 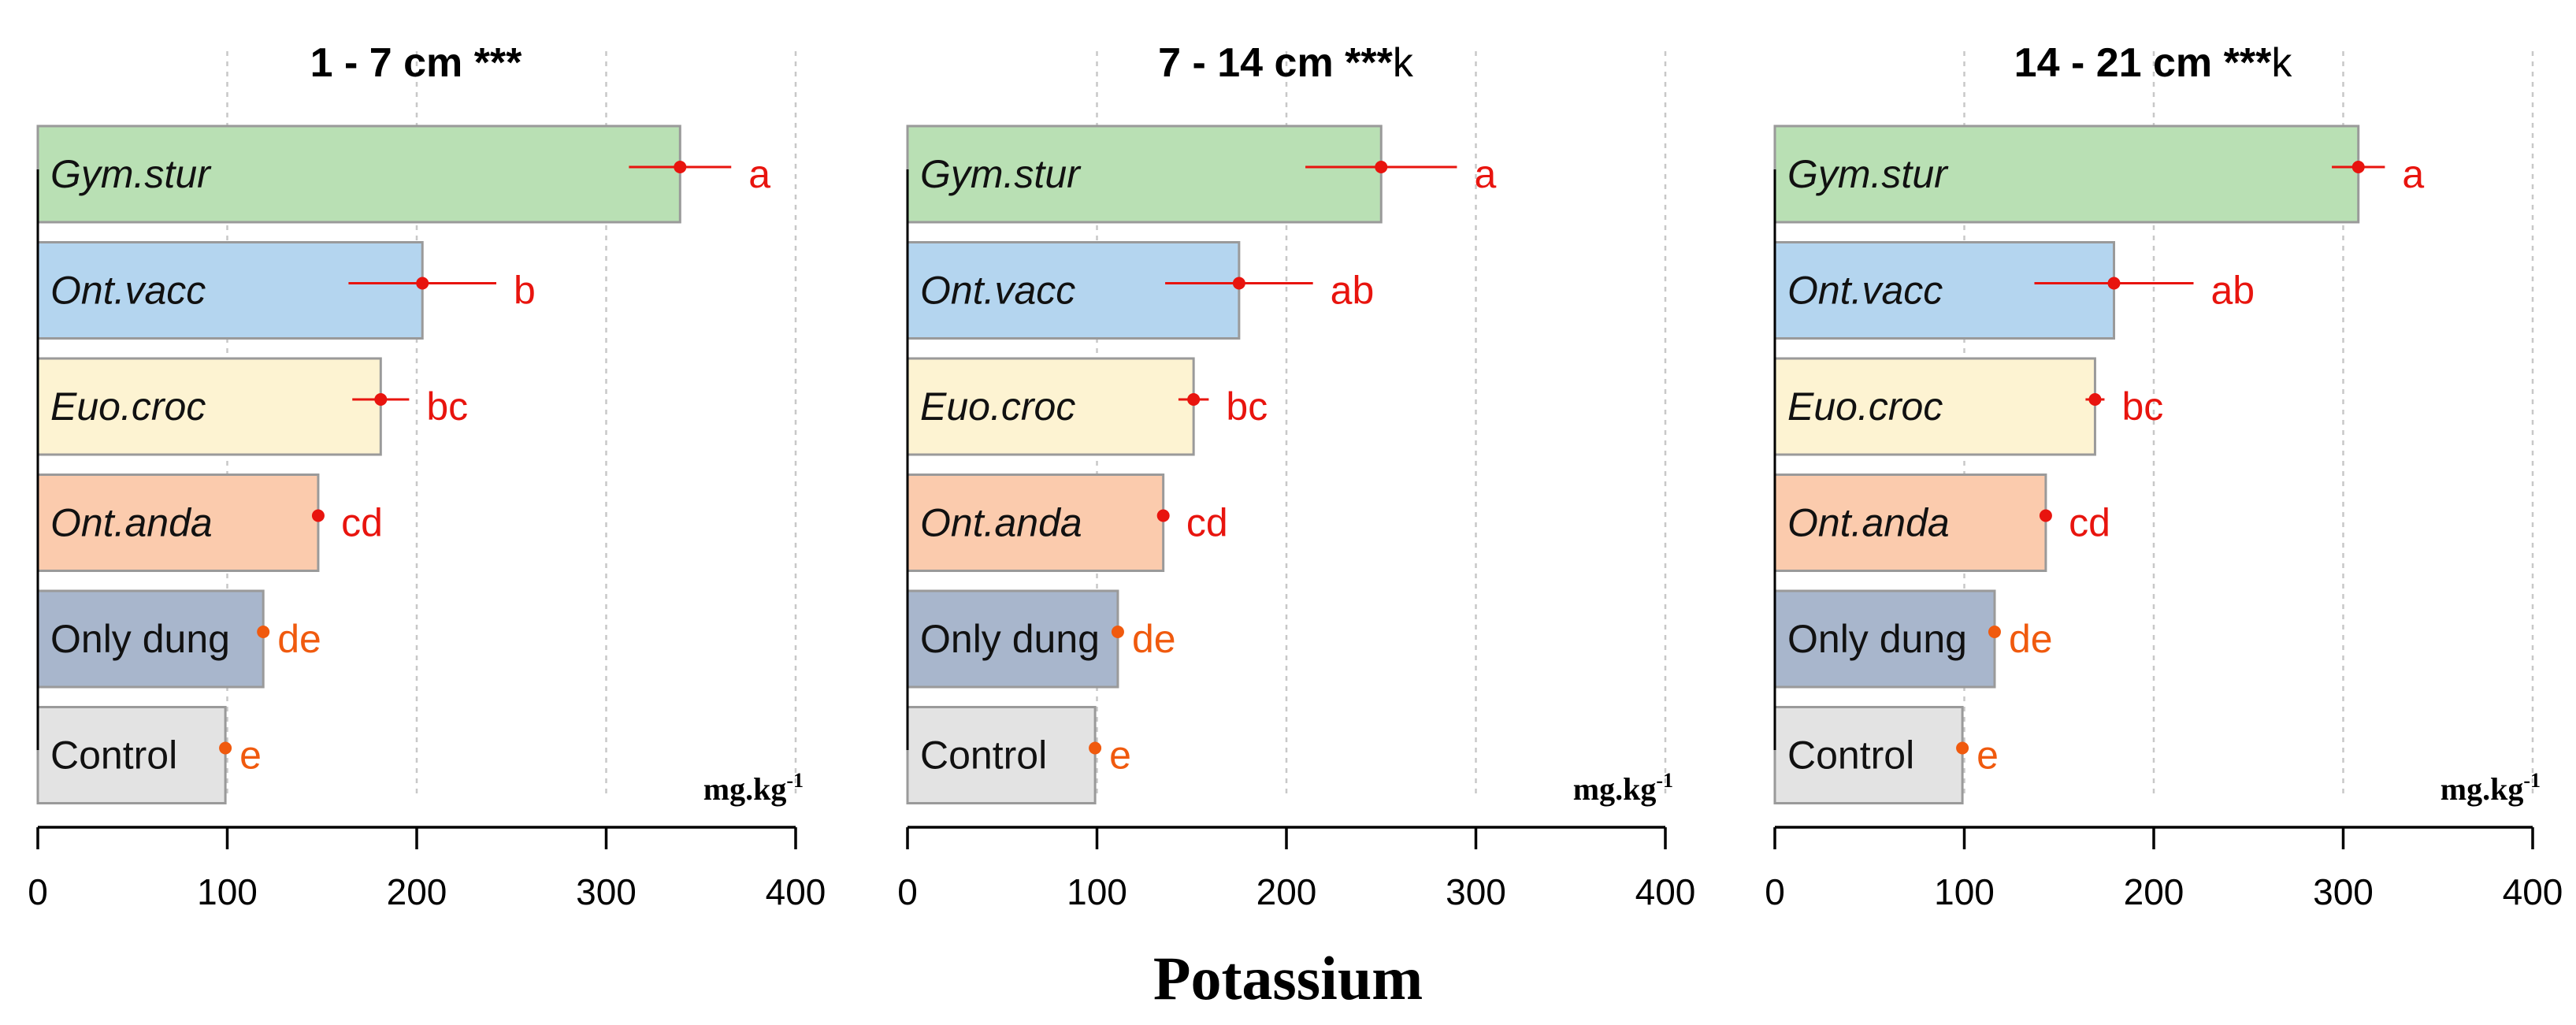 What do you see at coordinates (1877, 639) in the screenshot?
I see `bar-label: Only dung` at bounding box center [1877, 639].